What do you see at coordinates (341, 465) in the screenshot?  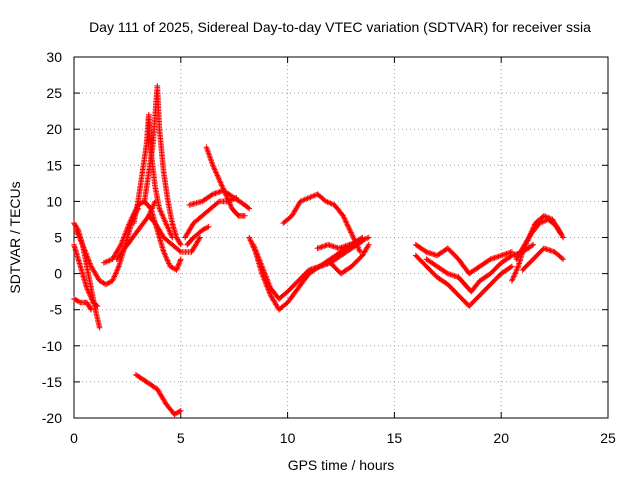 I see `x-axis-label: GPS time / hours` at bounding box center [341, 465].